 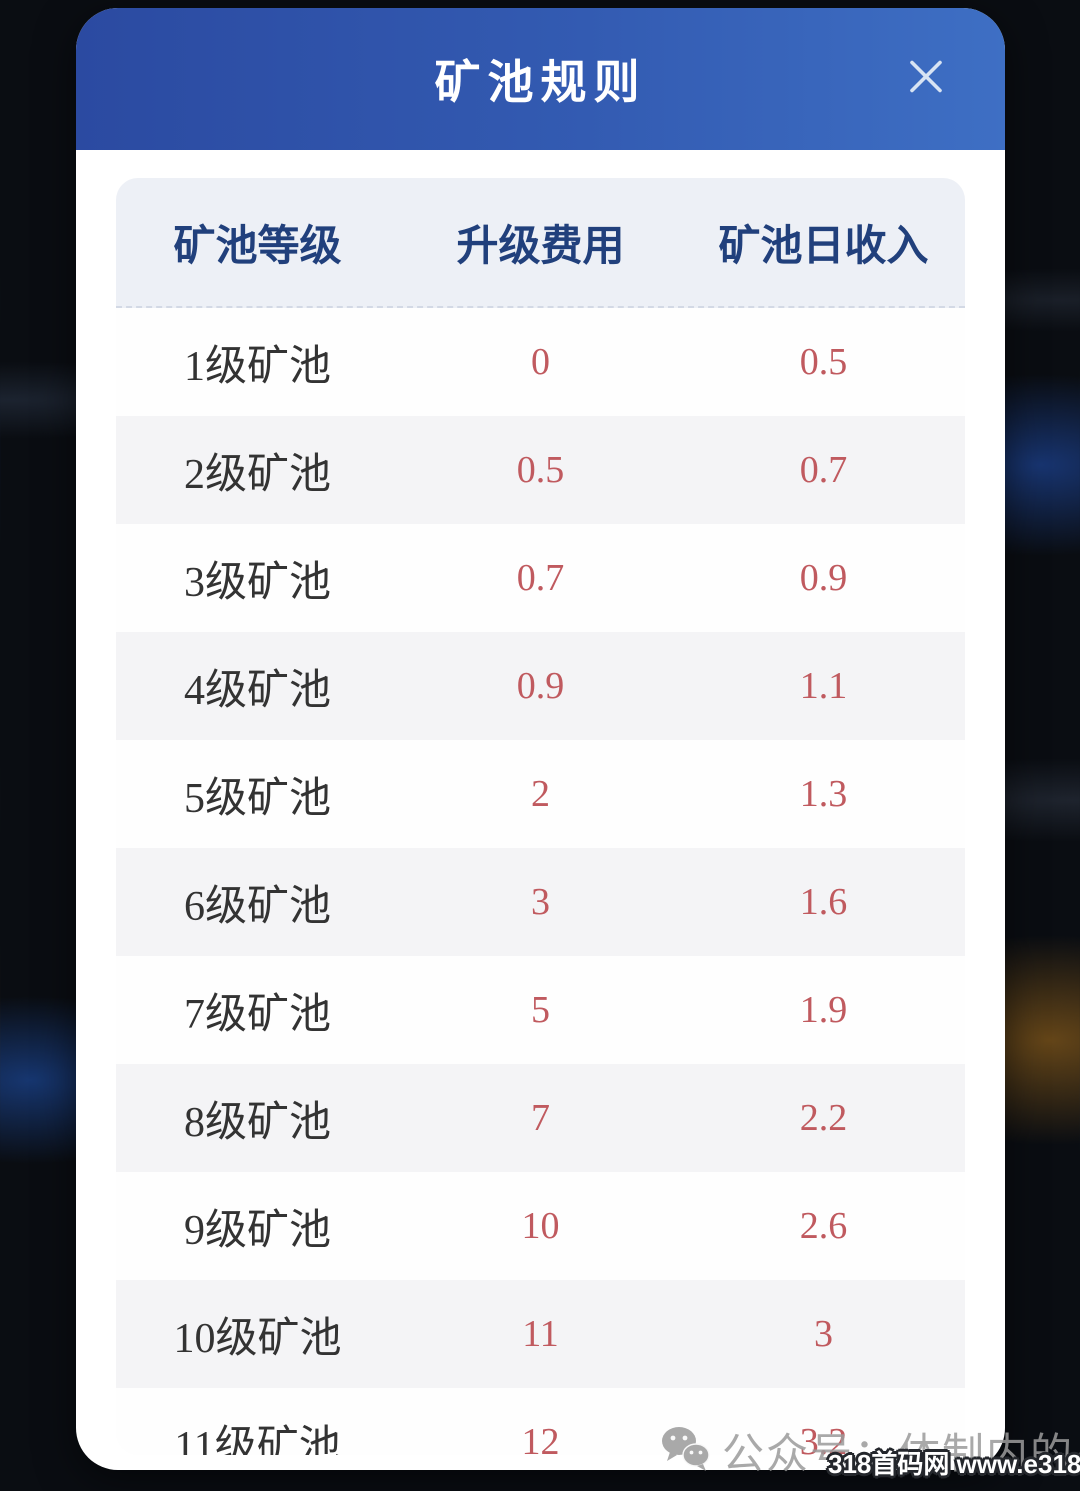 I want to click on cell-fee: 0, so click(x=540, y=362).